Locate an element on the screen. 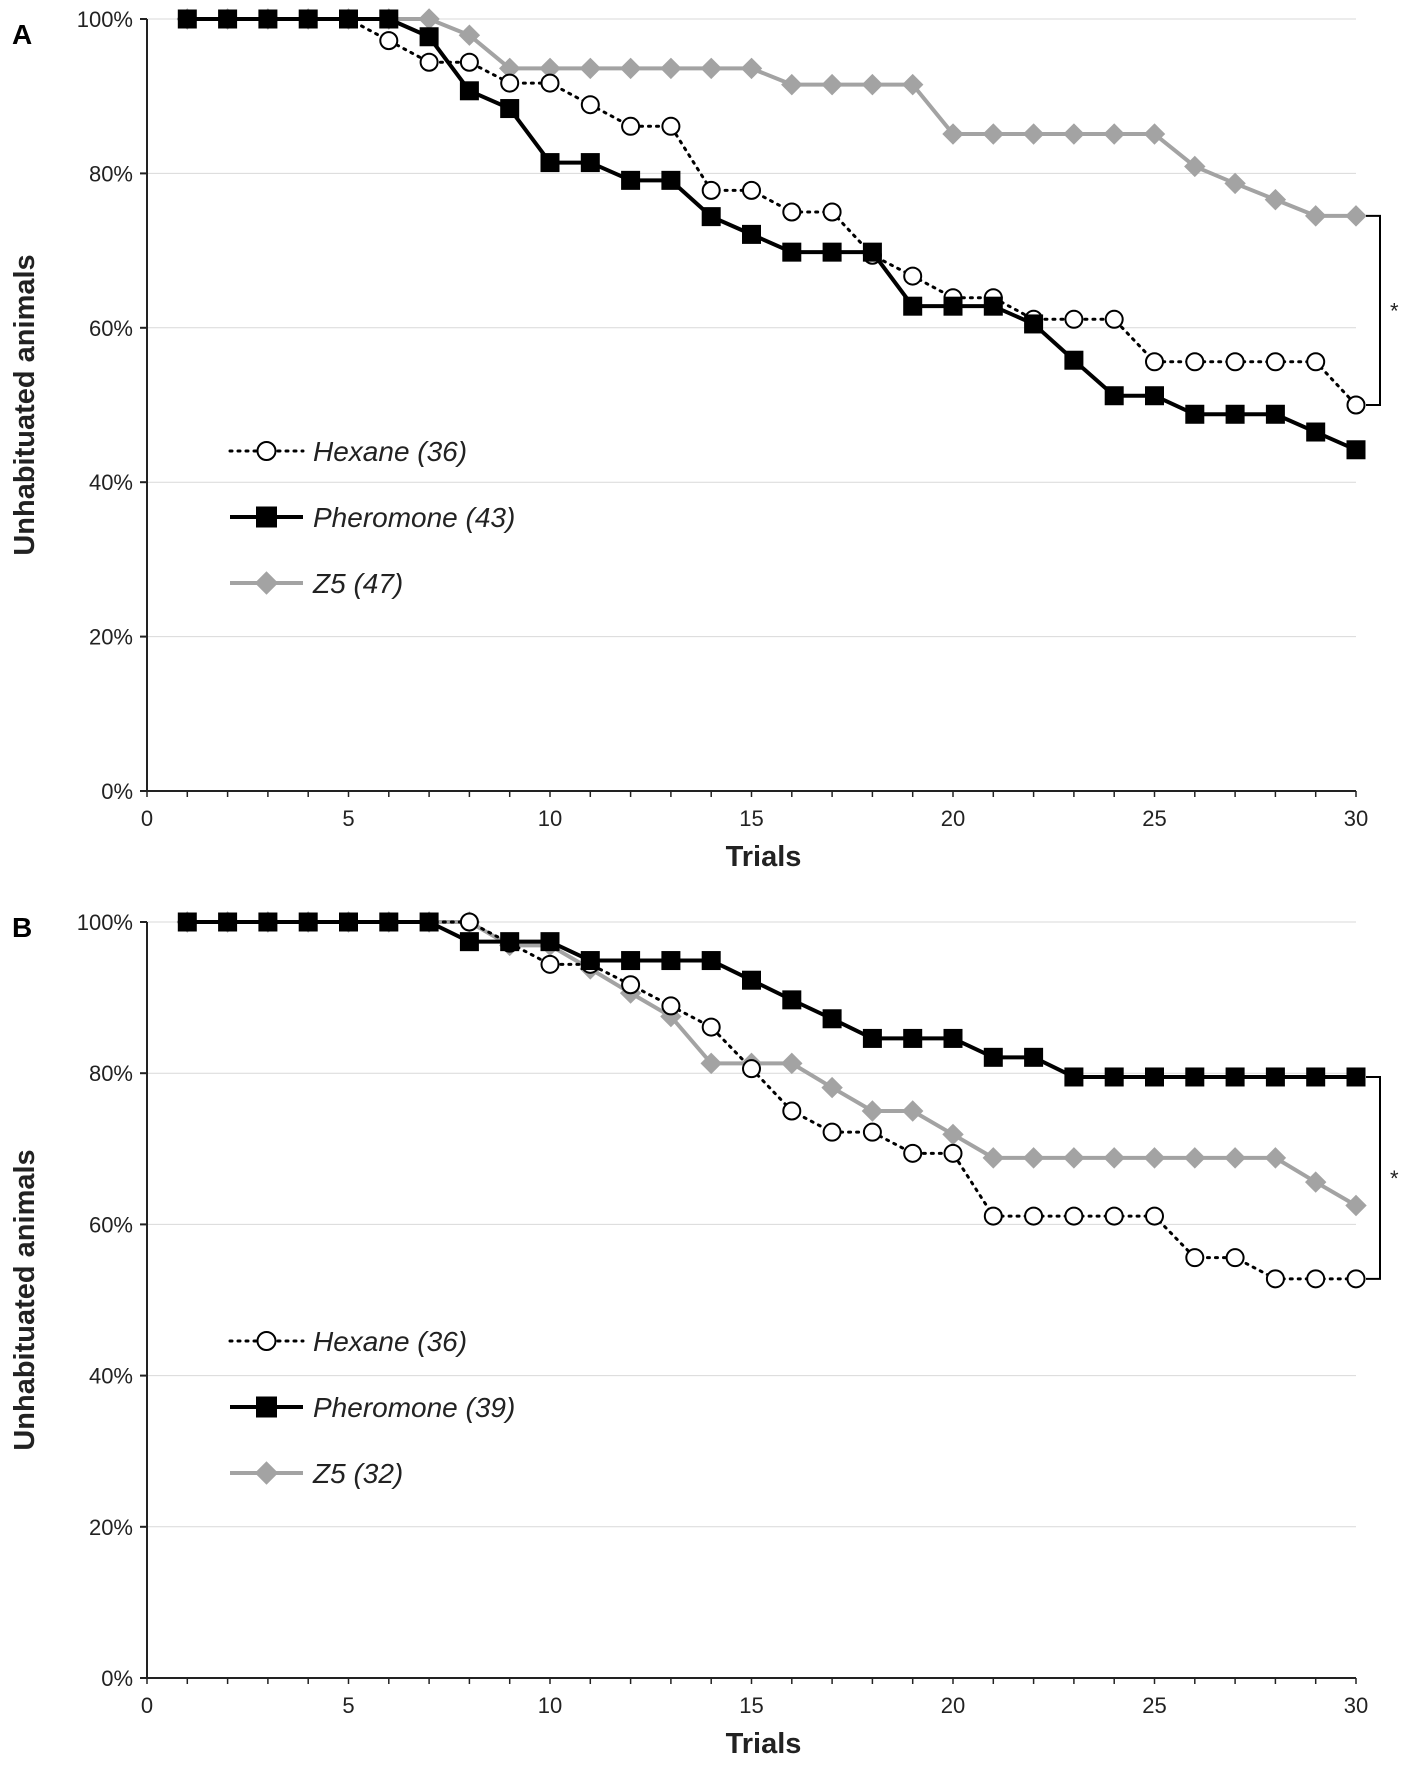 The height and width of the screenshot is (1772, 1418). panel-b-ytick-label-80: 80% is located at coordinates (111, 1073).